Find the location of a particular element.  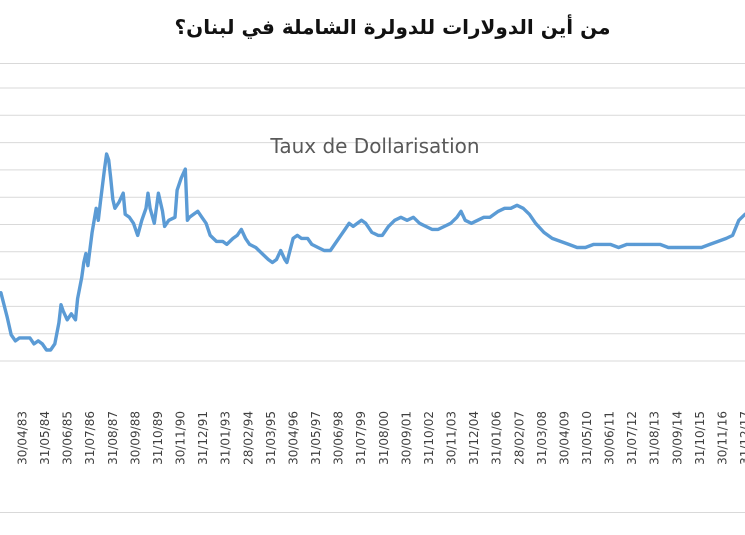

x-tick-label: 31/12/17 is located at coordinates (741, 438).